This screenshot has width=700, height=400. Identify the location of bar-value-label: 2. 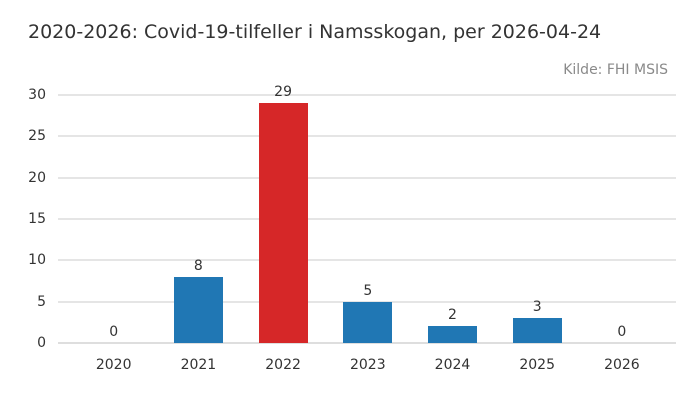
(452, 315).